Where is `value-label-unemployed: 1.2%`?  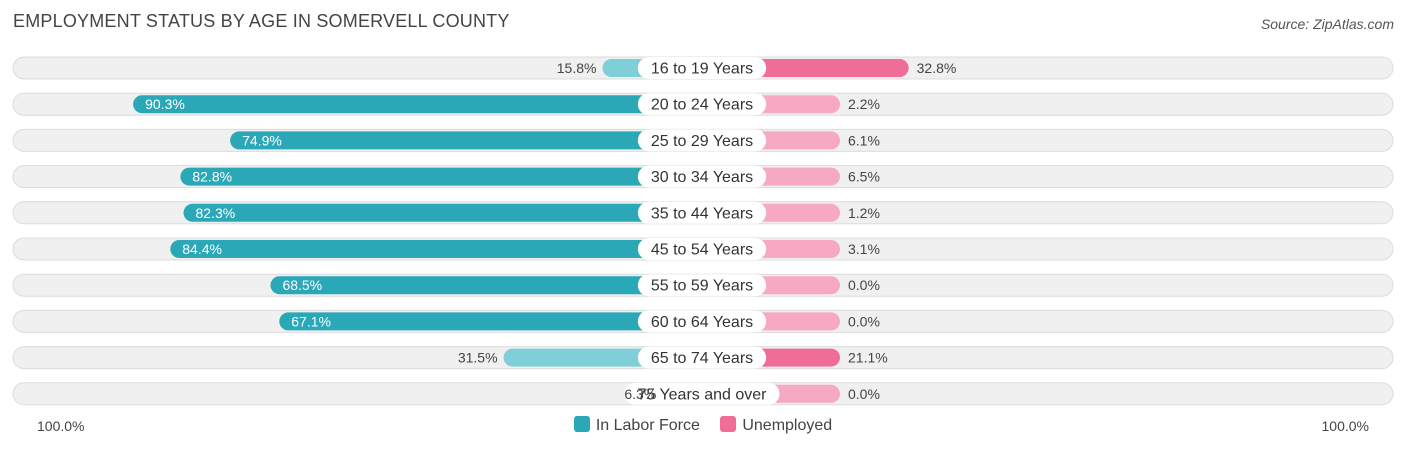 value-label-unemployed: 1.2% is located at coordinates (864, 213).